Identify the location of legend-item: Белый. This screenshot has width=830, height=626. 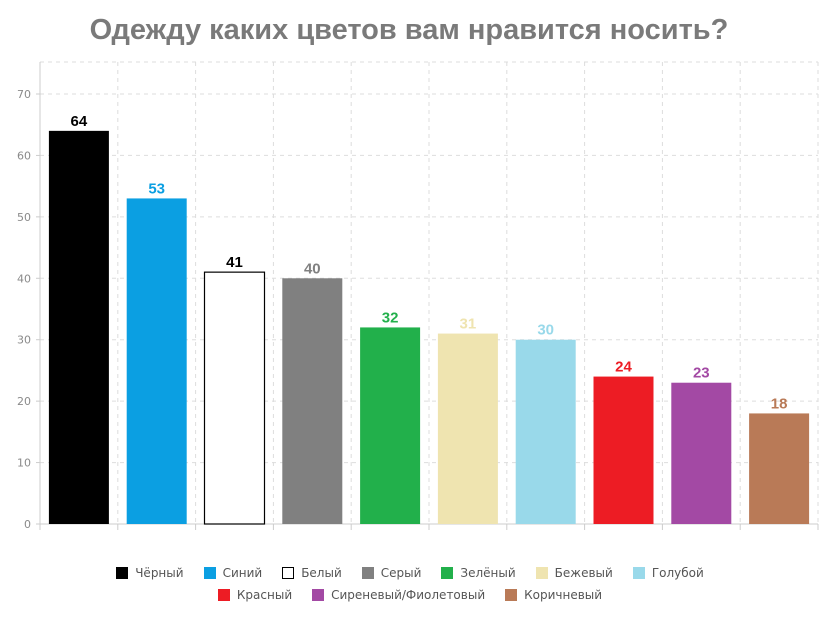
(312, 573).